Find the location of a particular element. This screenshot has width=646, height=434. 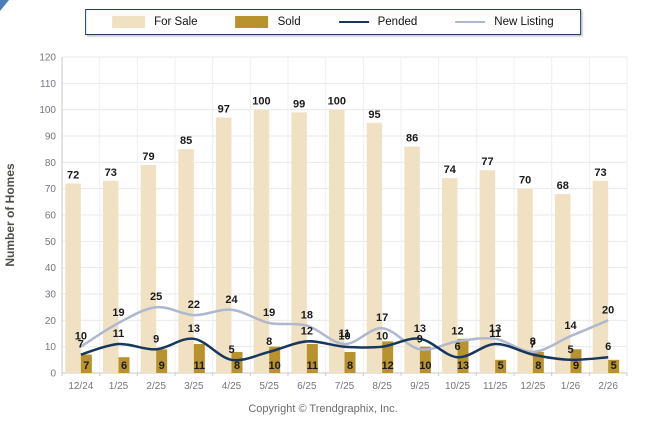

y-tick-label: 100 is located at coordinates (47, 110).